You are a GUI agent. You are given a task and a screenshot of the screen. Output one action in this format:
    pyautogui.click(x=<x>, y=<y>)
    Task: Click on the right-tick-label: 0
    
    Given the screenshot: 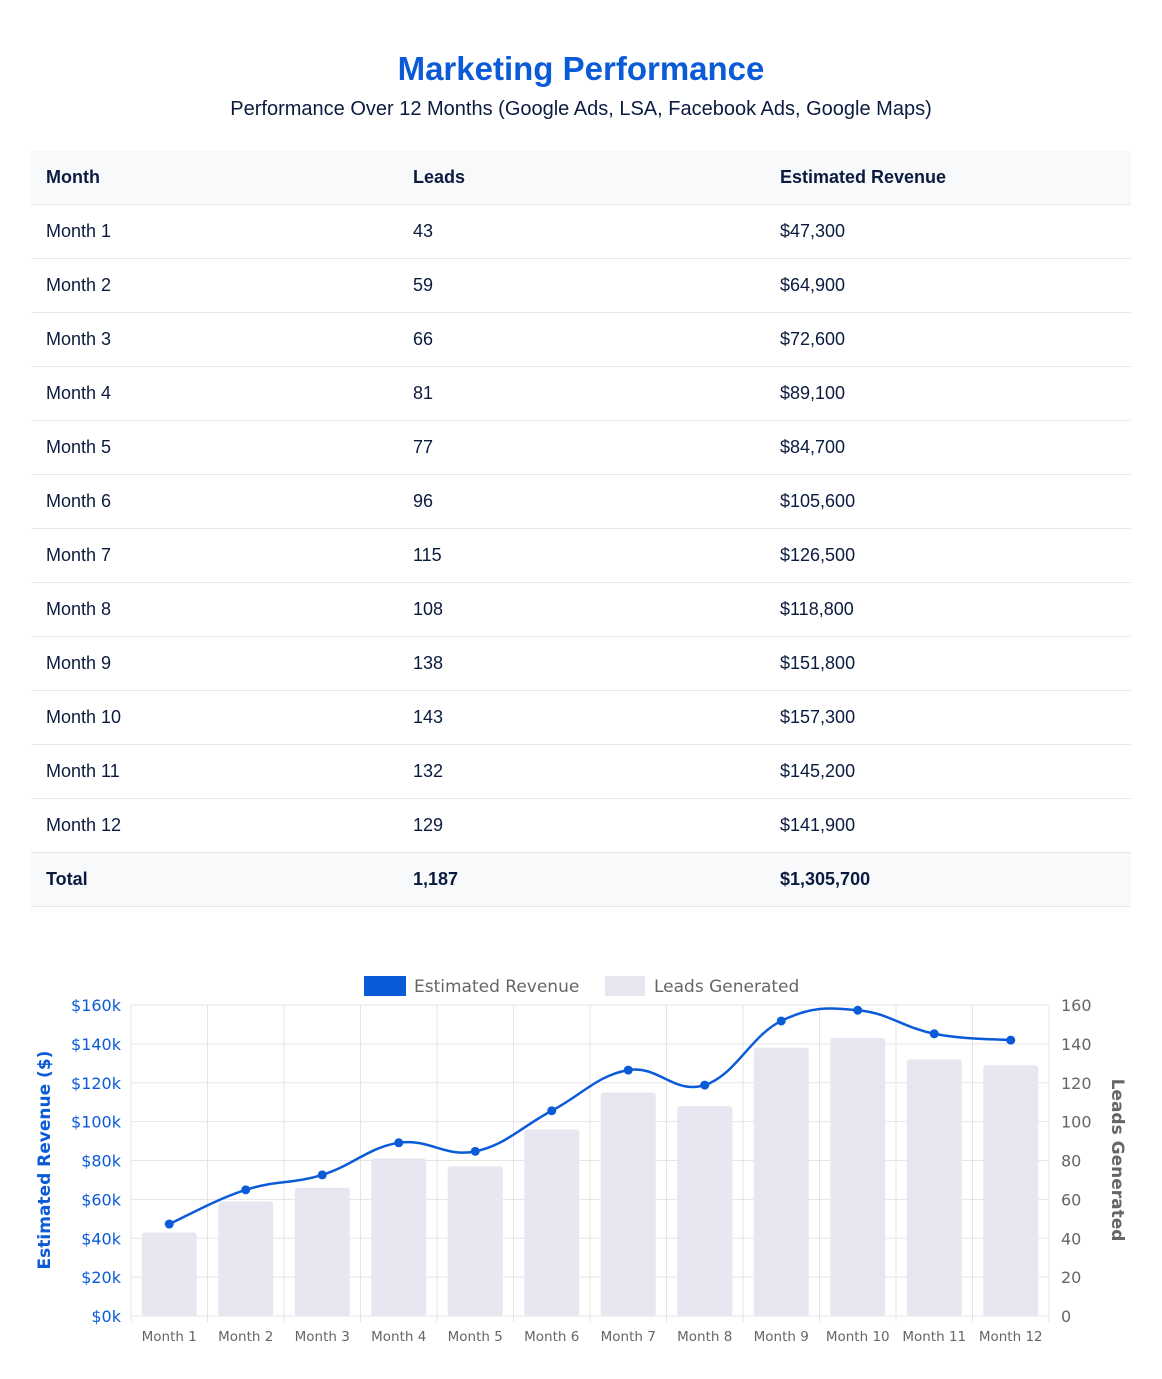 What is the action you would take?
    pyautogui.click(x=1066, y=1316)
    